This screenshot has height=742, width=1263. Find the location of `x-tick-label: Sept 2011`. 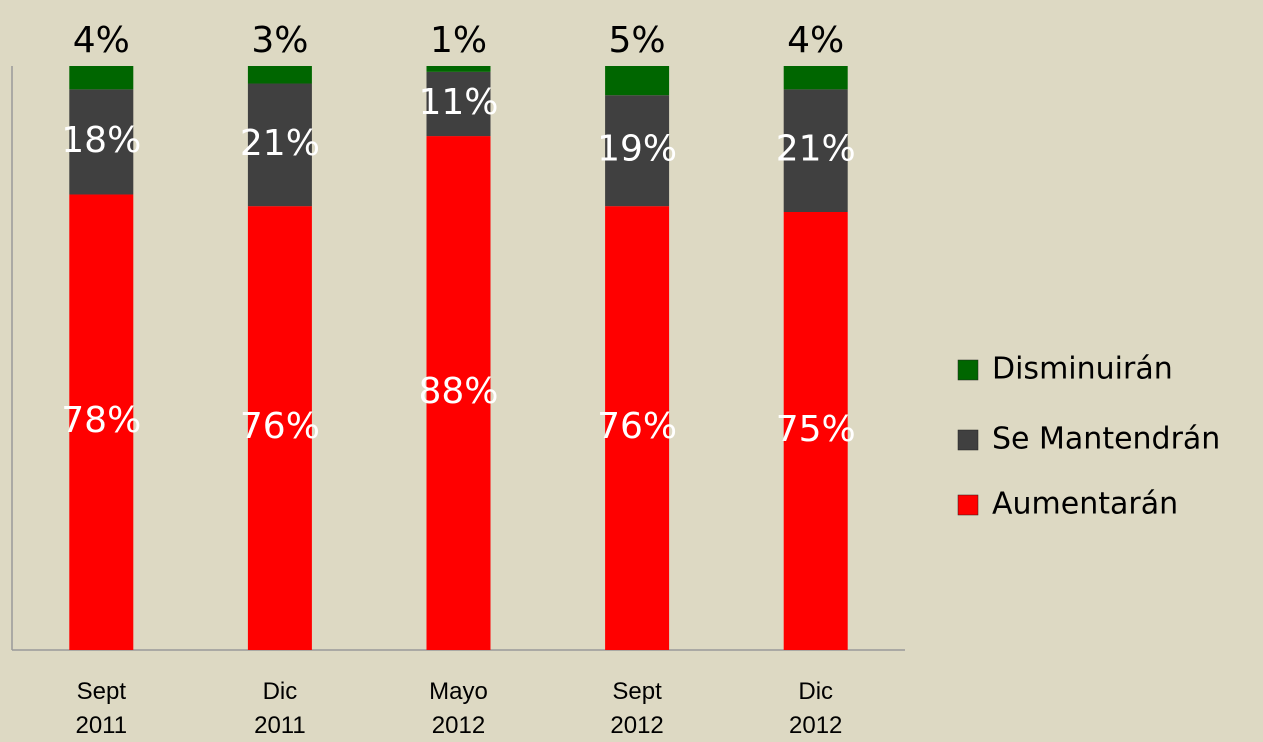

x-tick-label: Sept 2011 is located at coordinates (101, 708).